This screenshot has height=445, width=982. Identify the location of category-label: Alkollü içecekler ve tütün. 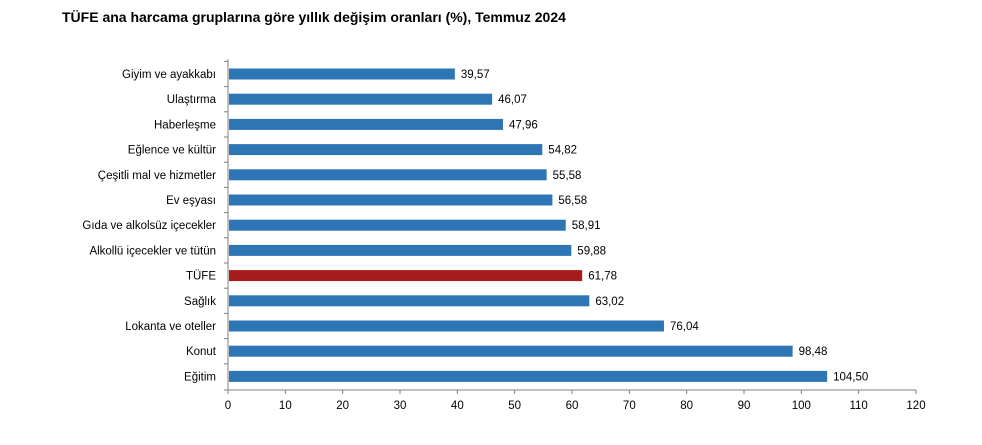
(152, 251).